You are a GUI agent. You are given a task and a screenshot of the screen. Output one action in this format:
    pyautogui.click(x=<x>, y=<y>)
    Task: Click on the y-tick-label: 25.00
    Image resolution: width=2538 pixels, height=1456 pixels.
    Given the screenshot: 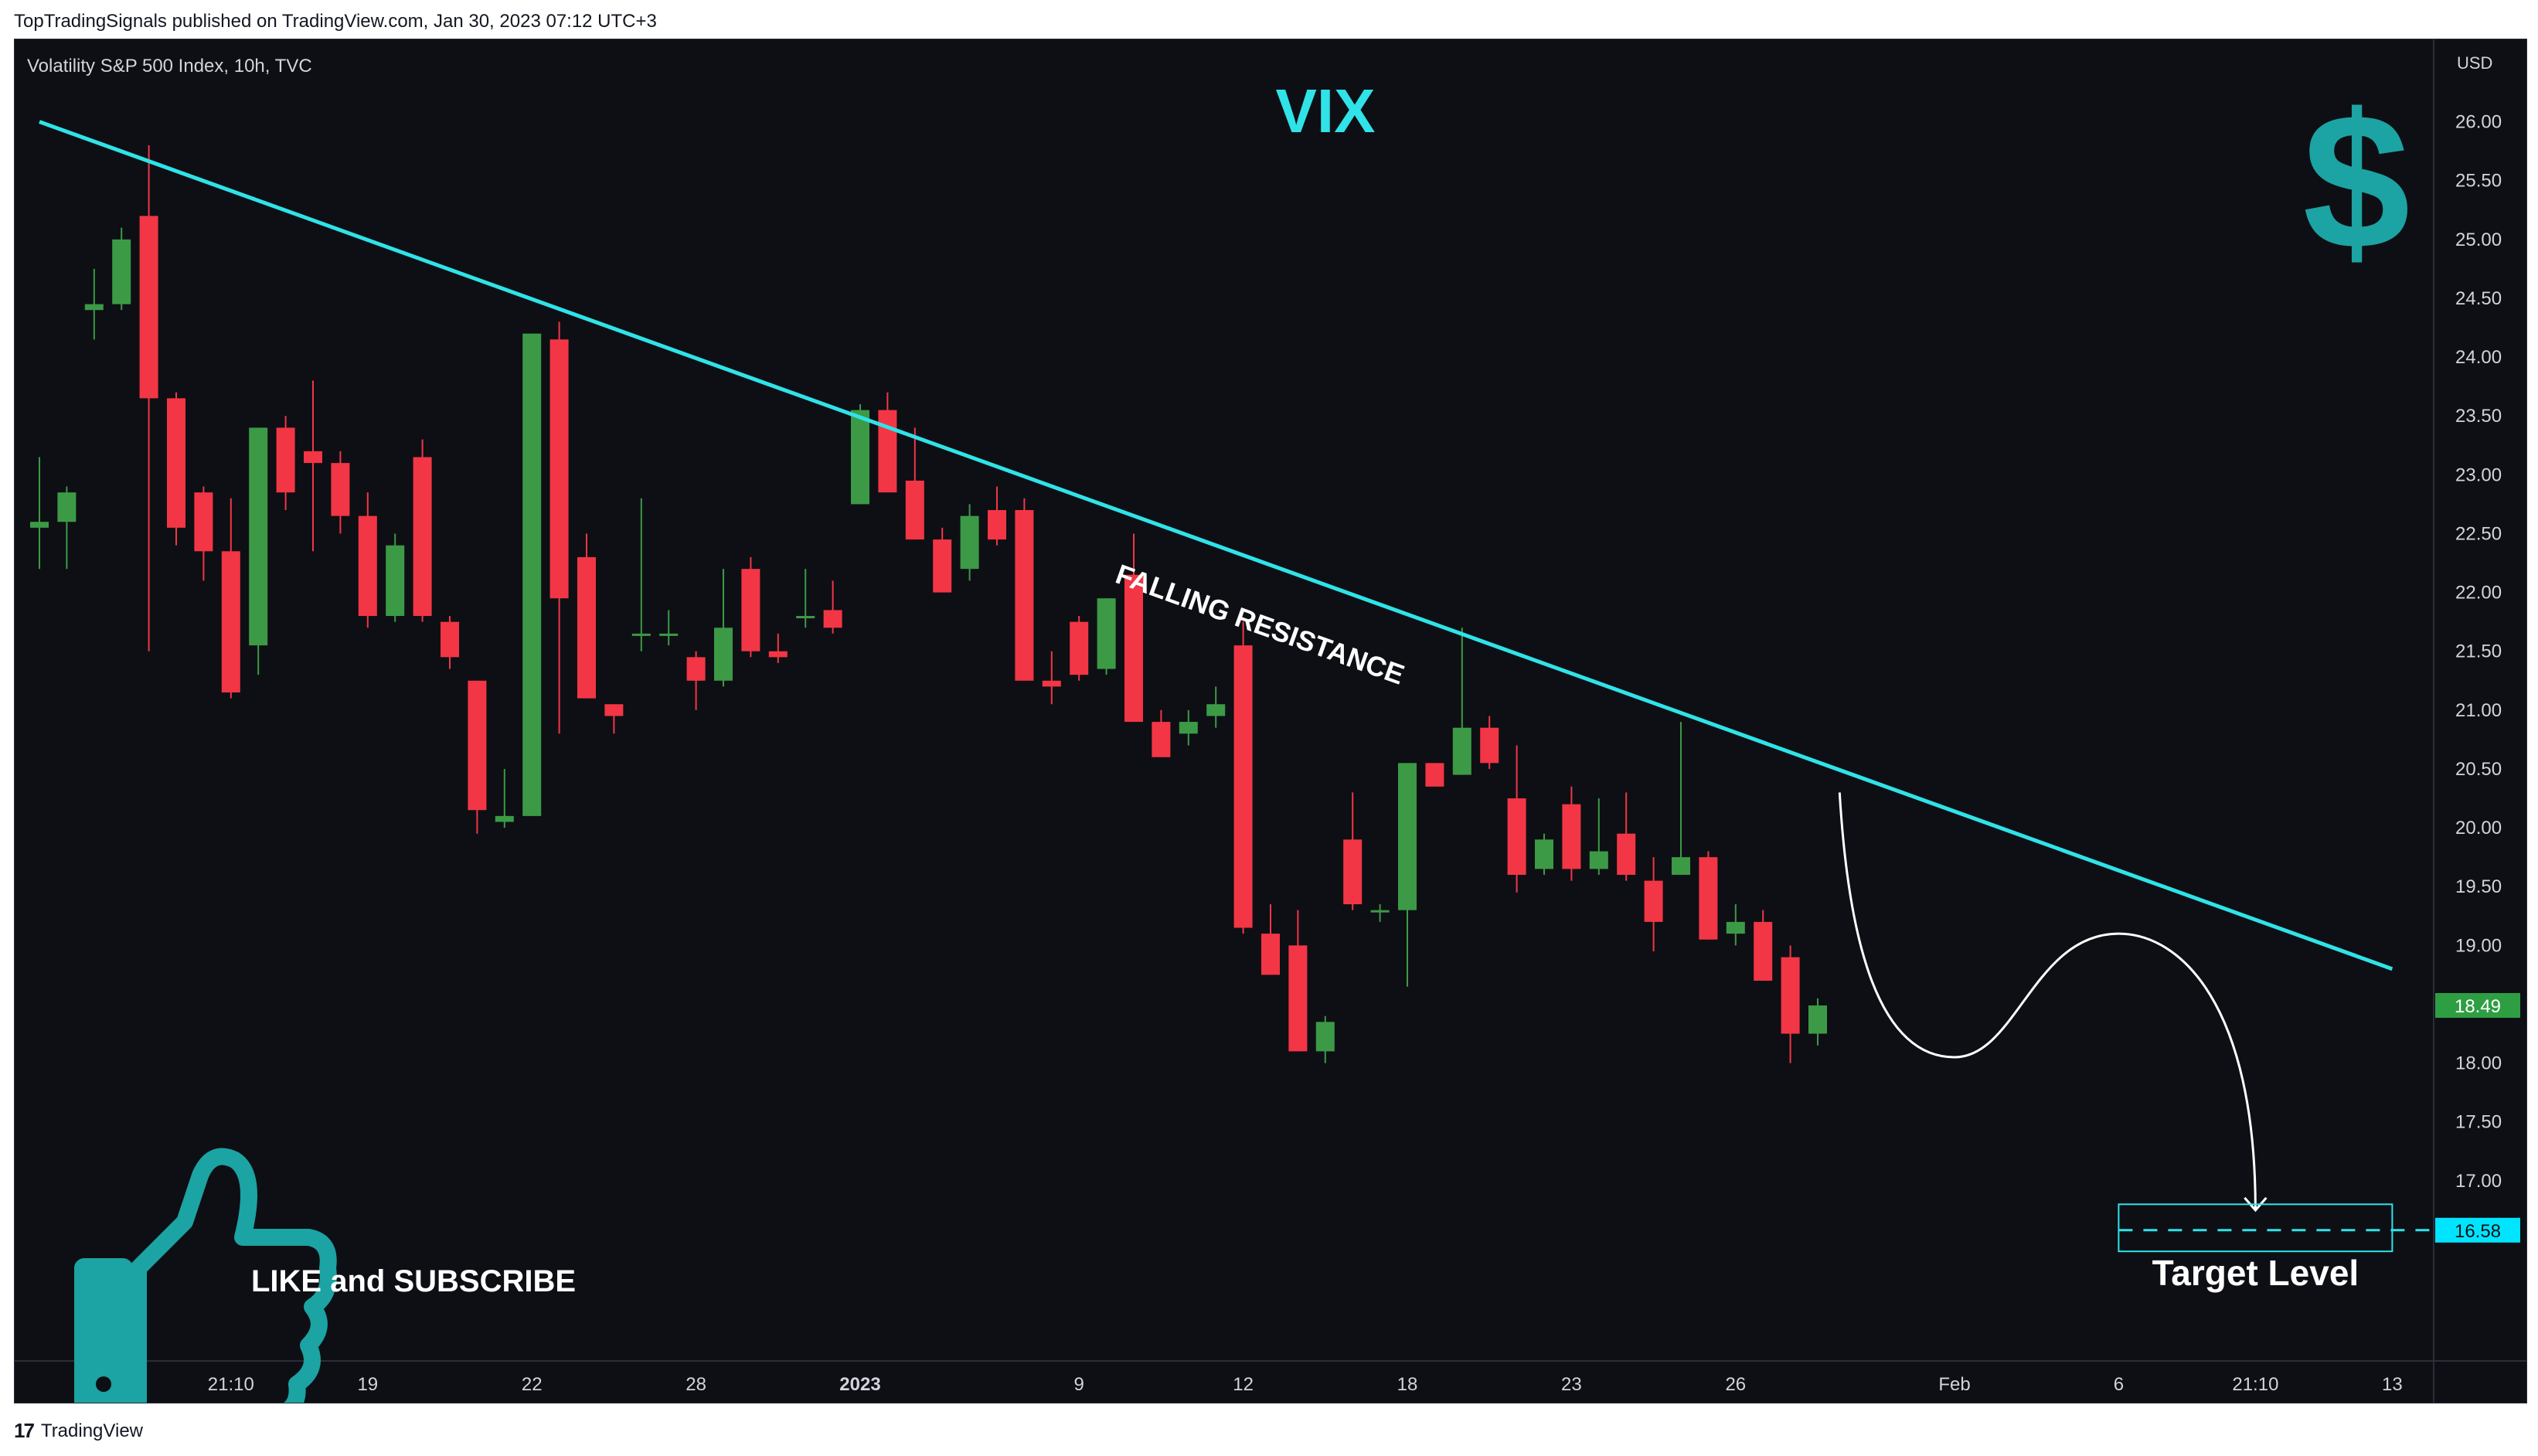 What is the action you would take?
    pyautogui.click(x=2478, y=240)
    